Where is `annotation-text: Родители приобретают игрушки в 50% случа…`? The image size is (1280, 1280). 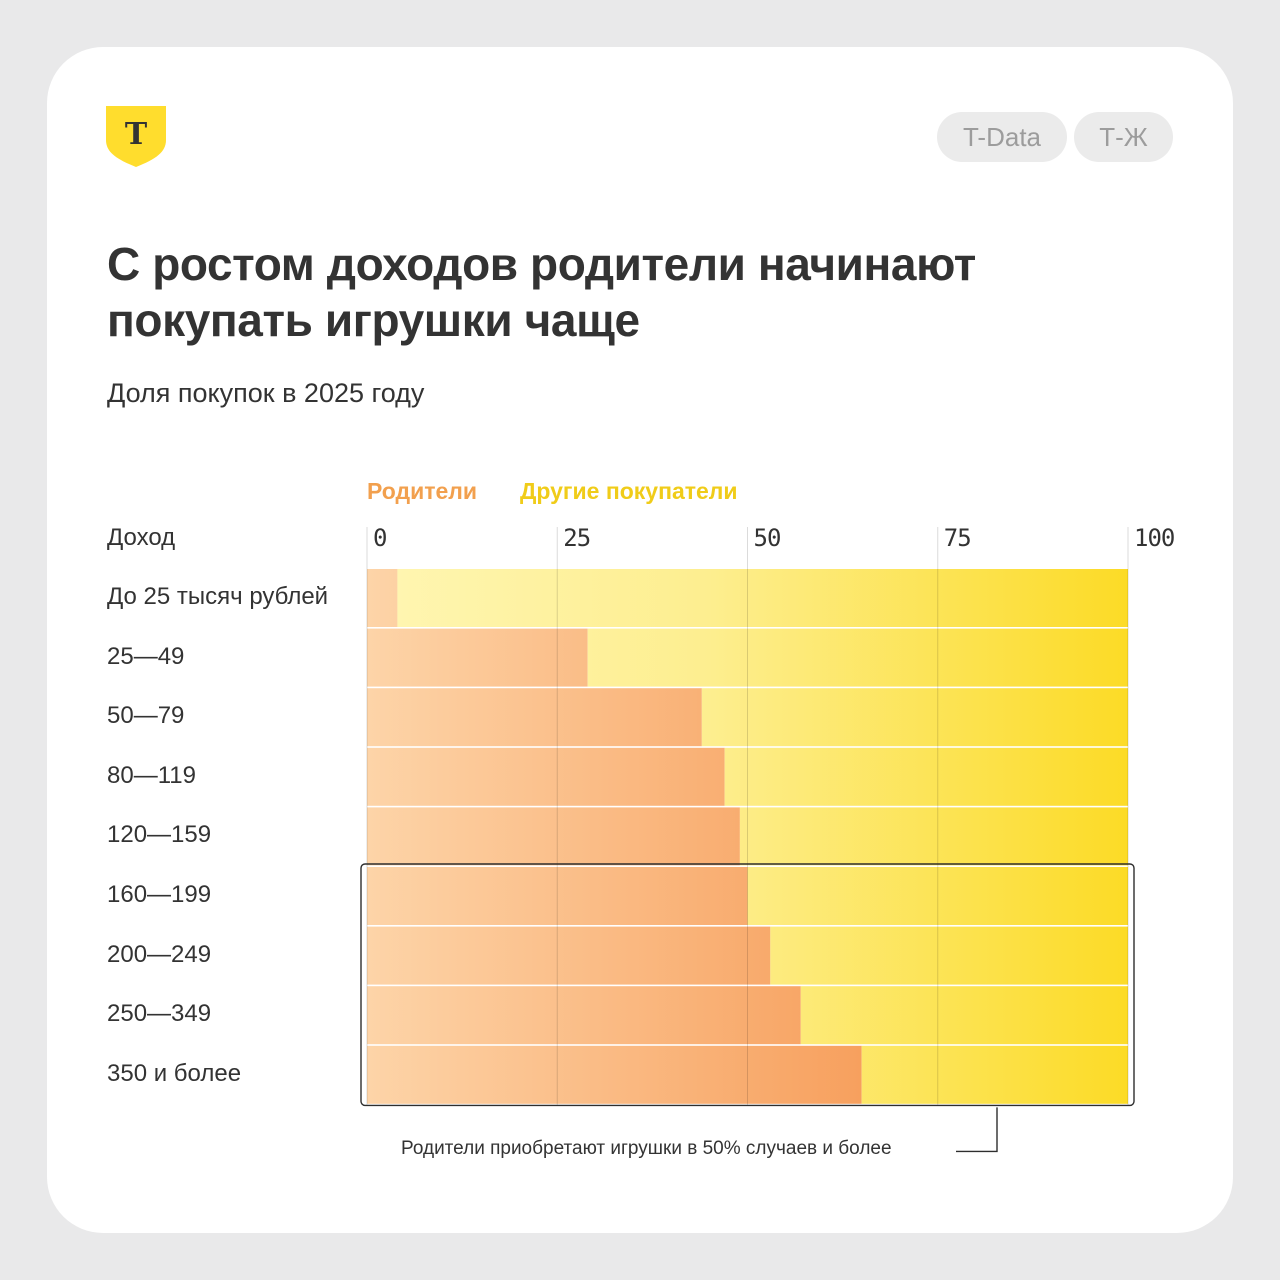
annotation-text: Родители приобретают игрушки в 50% случа… is located at coordinates (646, 1148).